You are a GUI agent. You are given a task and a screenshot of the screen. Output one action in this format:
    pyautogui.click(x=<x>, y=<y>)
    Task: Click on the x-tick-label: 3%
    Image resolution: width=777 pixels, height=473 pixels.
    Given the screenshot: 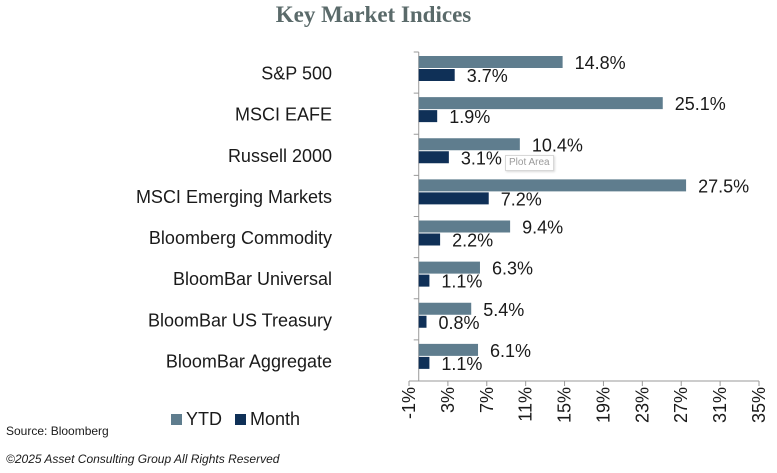 What is the action you would take?
    pyautogui.click(x=448, y=400)
    